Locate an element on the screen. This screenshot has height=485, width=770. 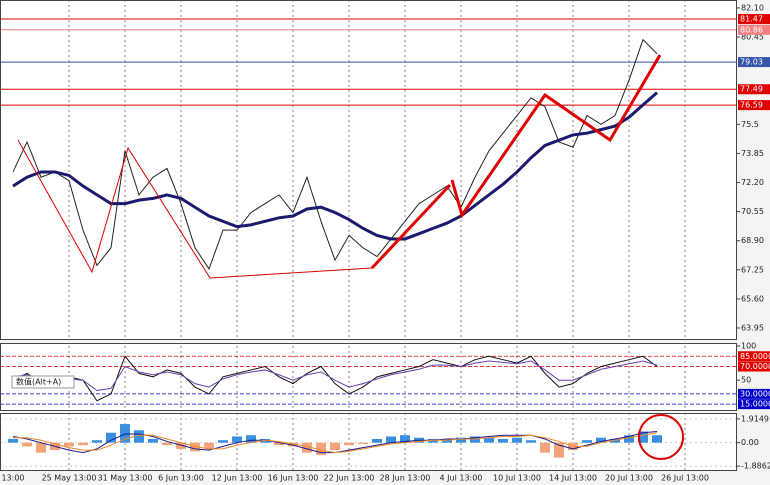
x-tick-label: 31 May 13:00 is located at coordinates (125, 478).